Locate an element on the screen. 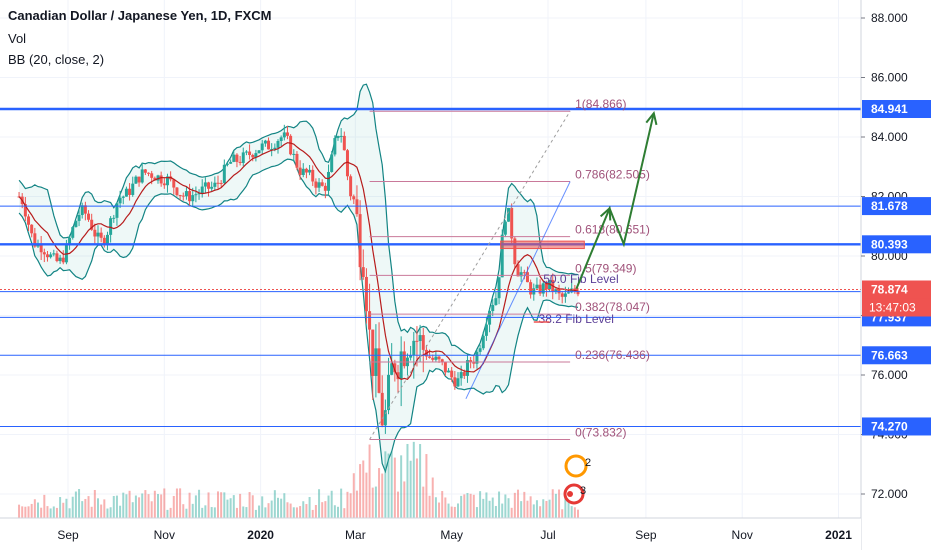 The height and width of the screenshot is (550, 932). projection-arrow is located at coordinates (615, 201).